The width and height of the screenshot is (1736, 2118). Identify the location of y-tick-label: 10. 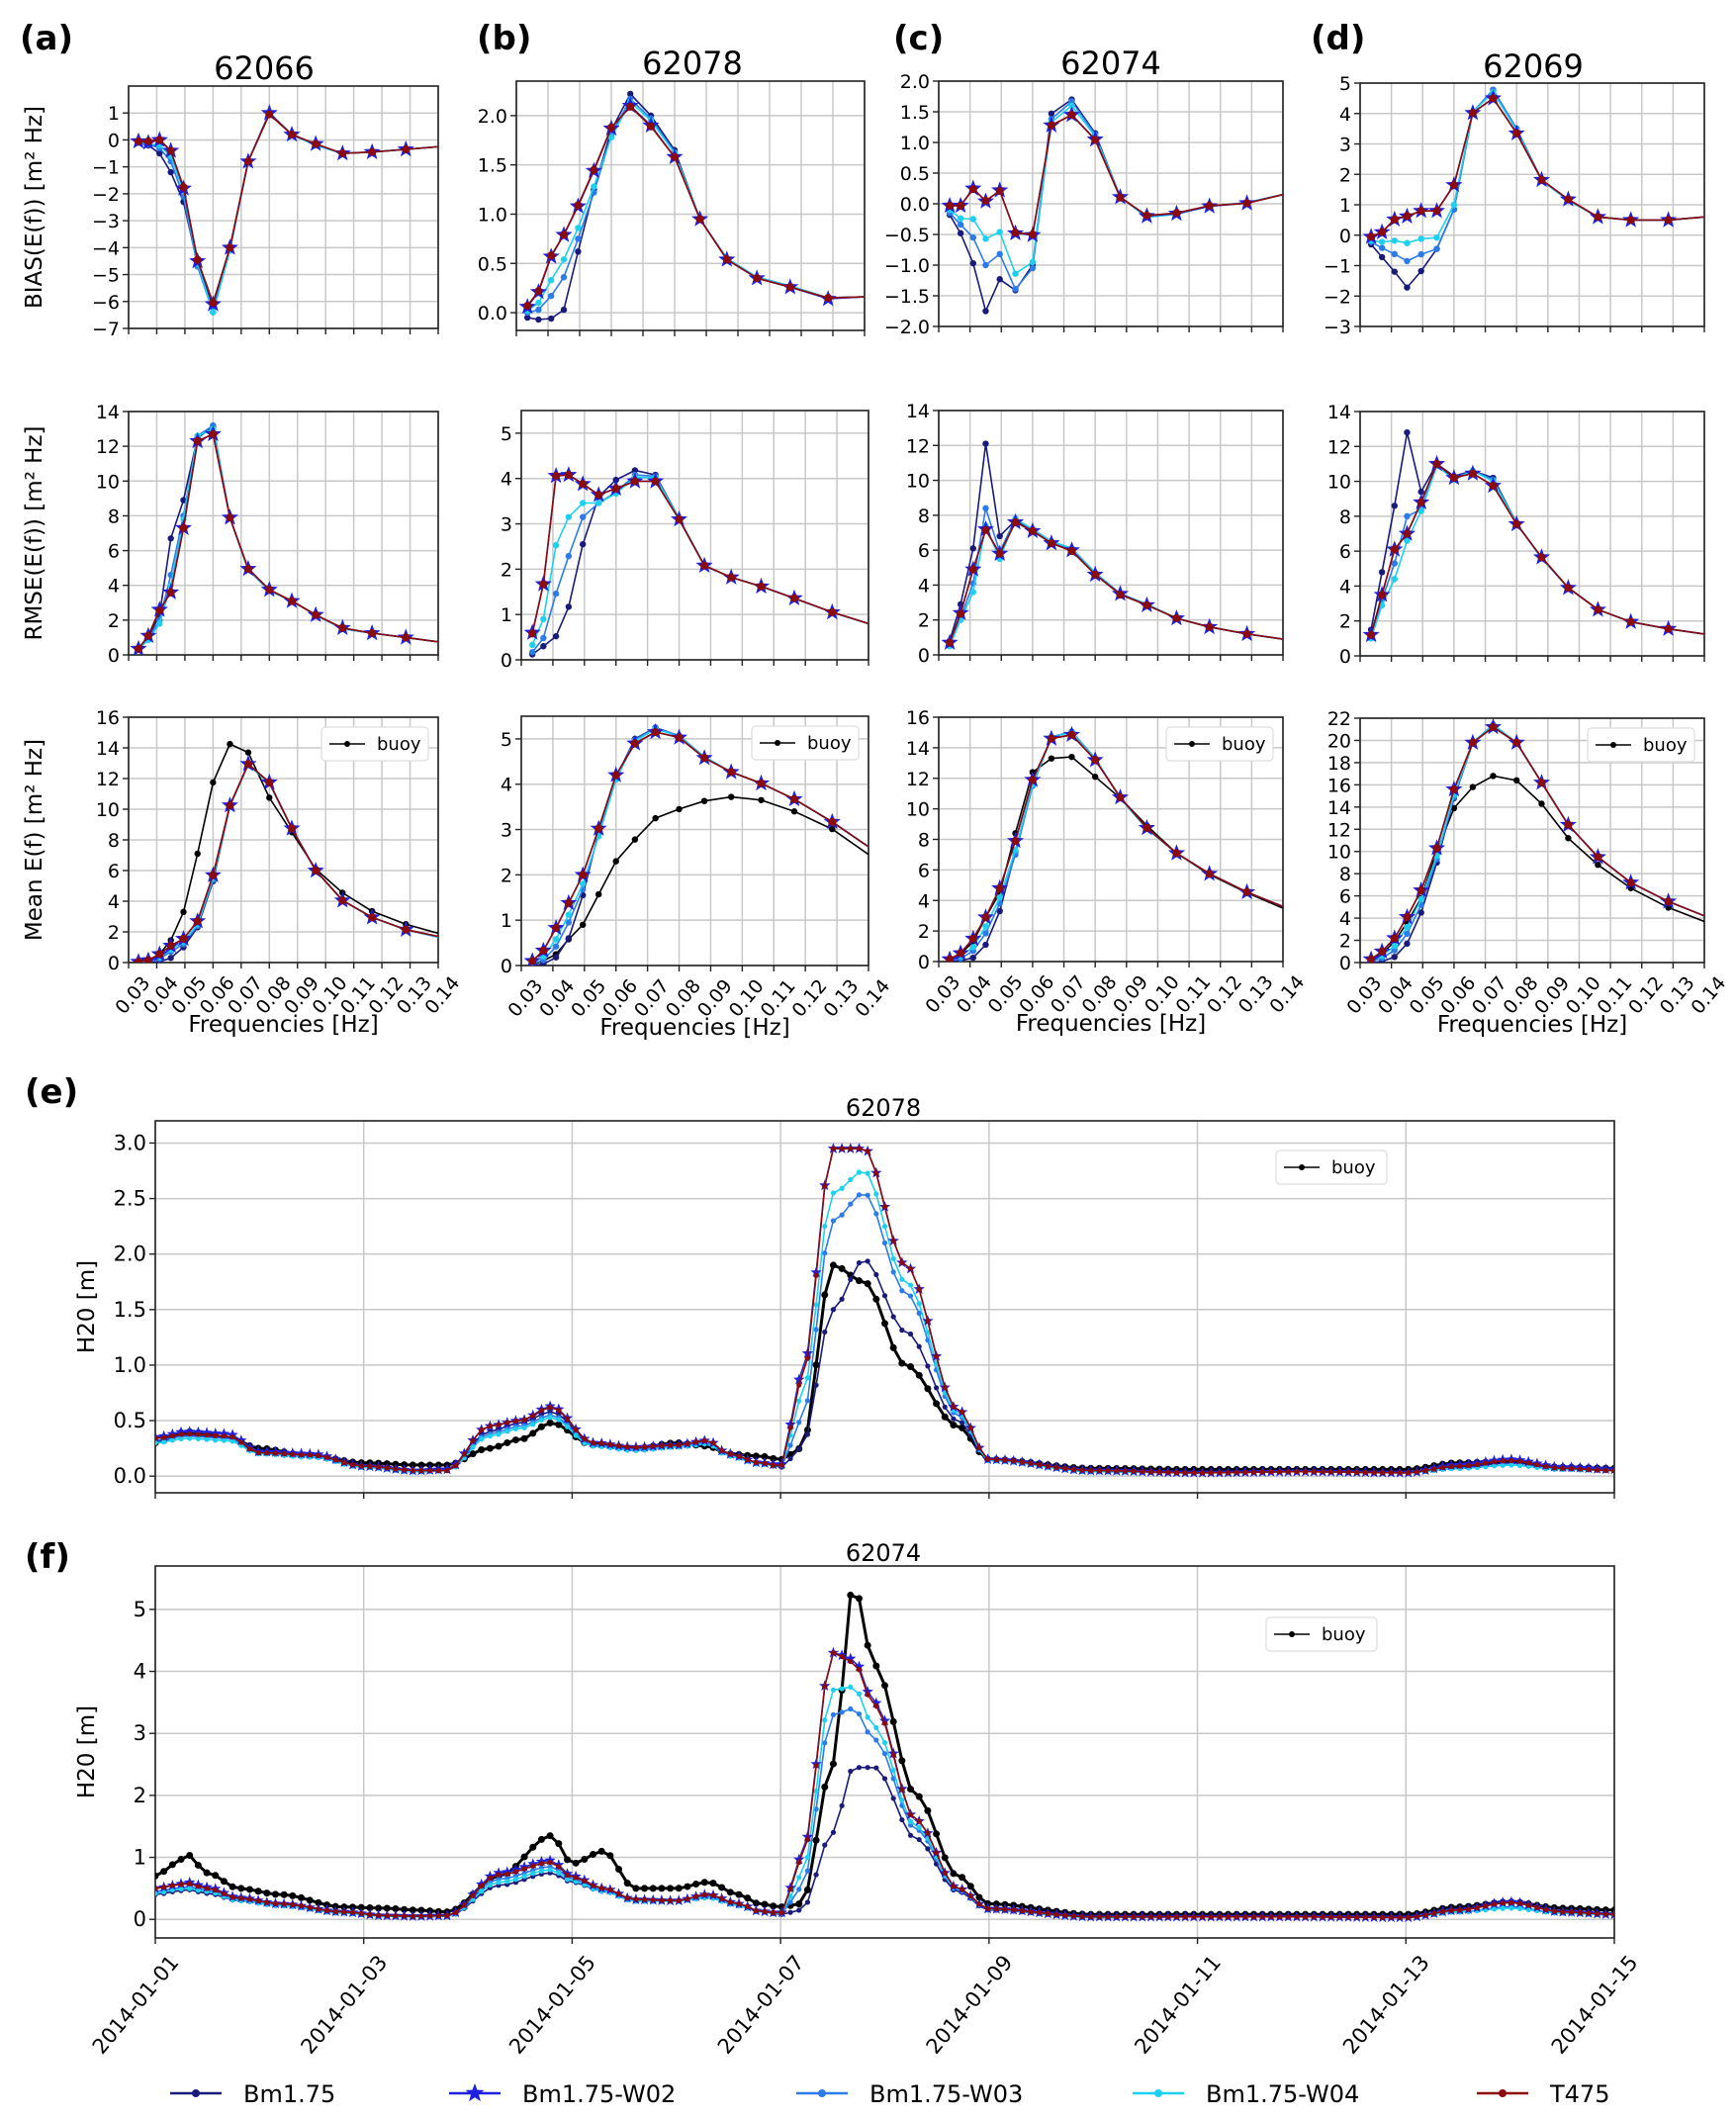
(108, 810).